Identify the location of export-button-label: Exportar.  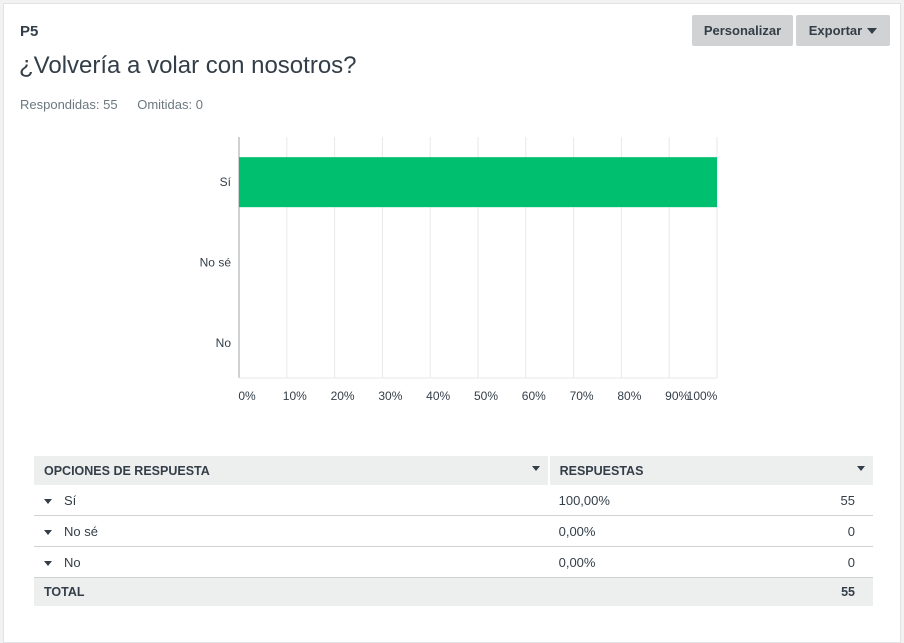
(835, 30).